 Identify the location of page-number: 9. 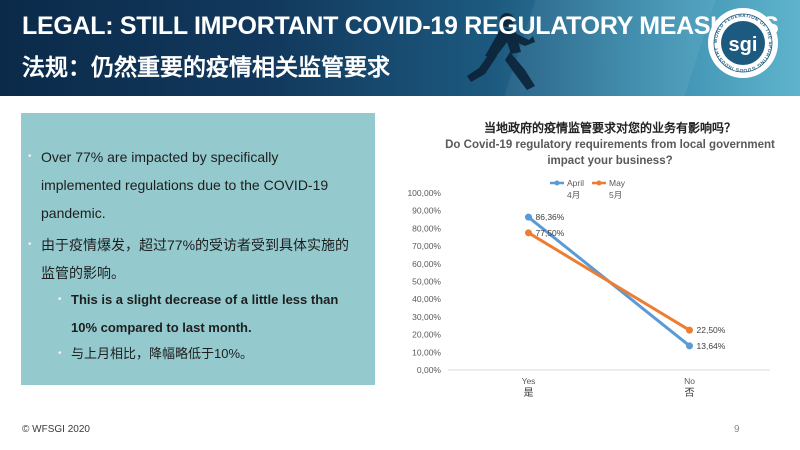
(737, 429).